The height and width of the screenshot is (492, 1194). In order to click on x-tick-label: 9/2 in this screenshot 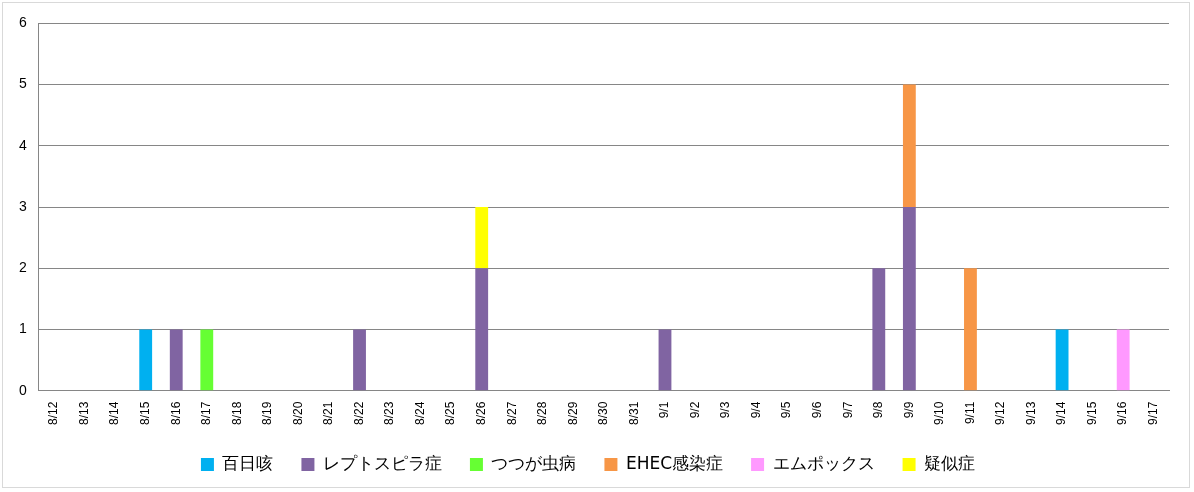, I will do `click(694, 410)`.